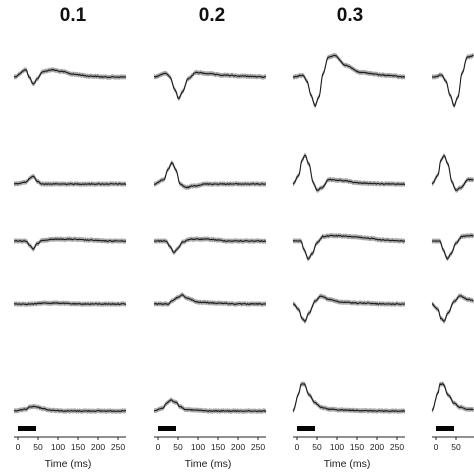 Image resolution: width=474 pixels, height=474 pixels. What do you see at coordinates (212, 15) in the screenshot?
I see `panel-title-2: 0.2` at bounding box center [212, 15].